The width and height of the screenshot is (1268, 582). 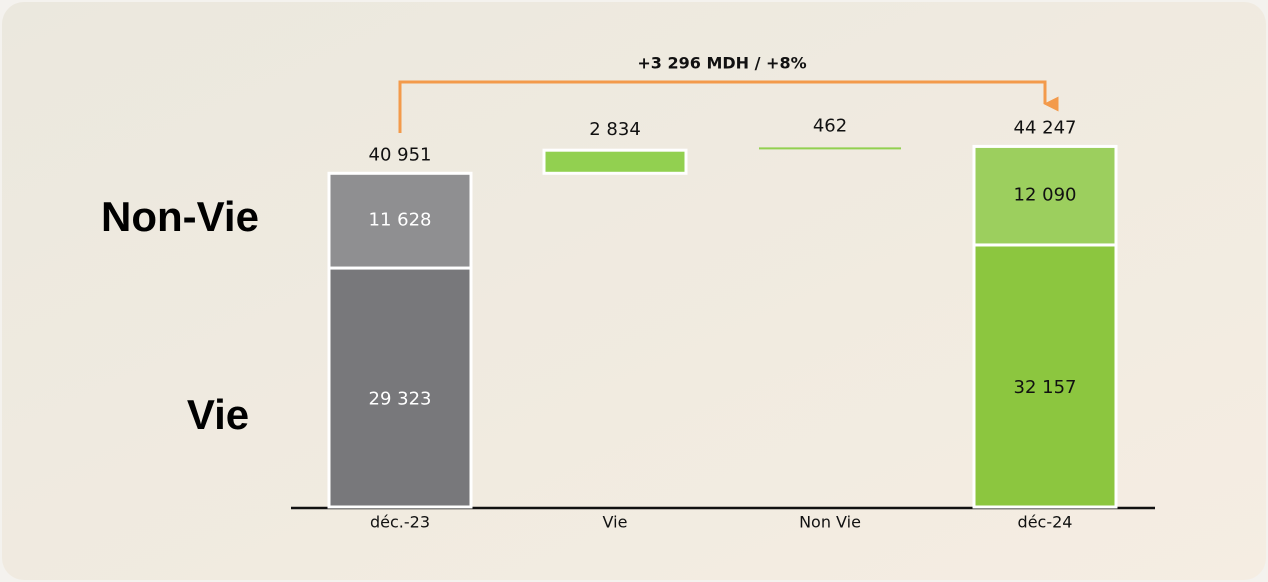 What do you see at coordinates (728, 106) in the screenshot?
I see `change-arrow` at bounding box center [728, 106].